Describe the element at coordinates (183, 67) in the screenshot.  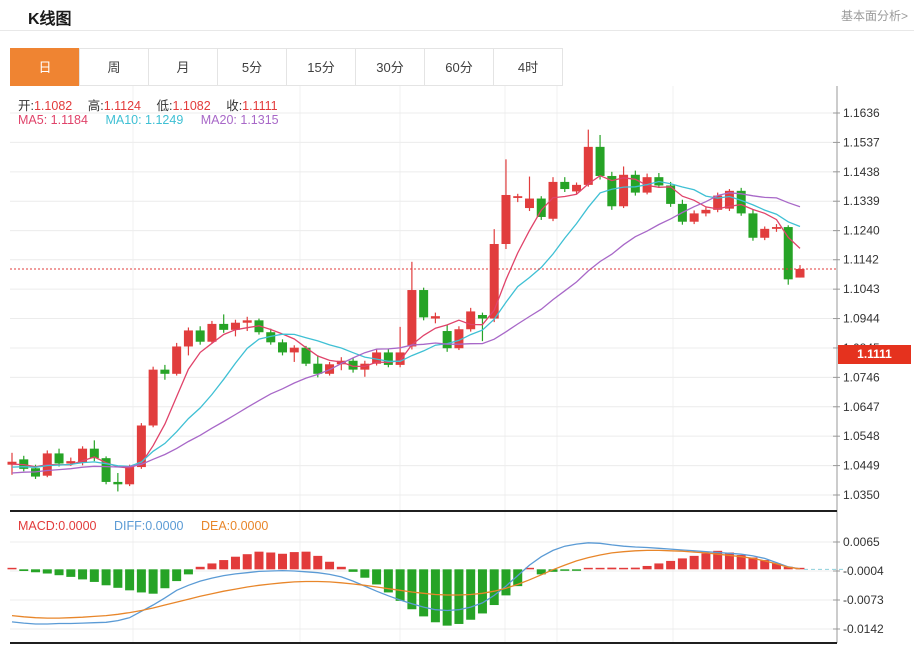
I see `tab-month: 月` at that location.